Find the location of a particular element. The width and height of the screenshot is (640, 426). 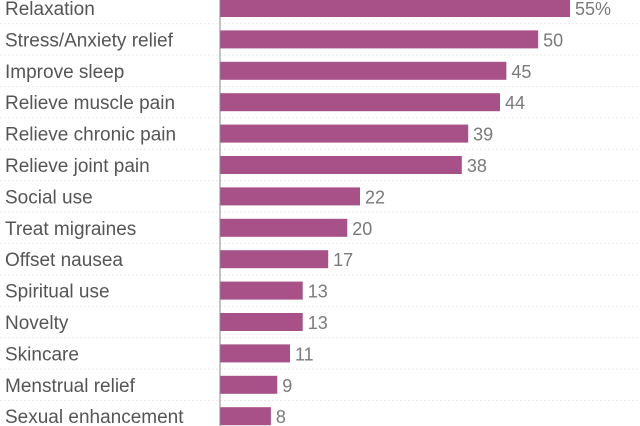

value-label: 50 is located at coordinates (553, 40).